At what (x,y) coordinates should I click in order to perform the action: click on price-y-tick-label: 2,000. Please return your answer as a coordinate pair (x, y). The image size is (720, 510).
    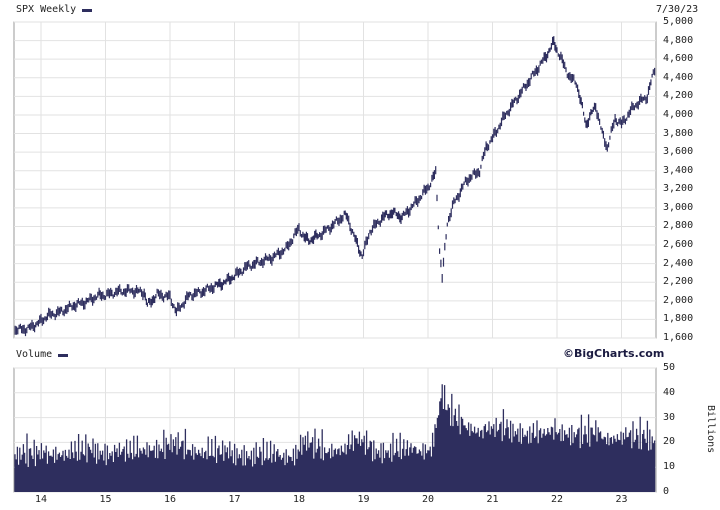
    Looking at the image, I should click on (678, 300).